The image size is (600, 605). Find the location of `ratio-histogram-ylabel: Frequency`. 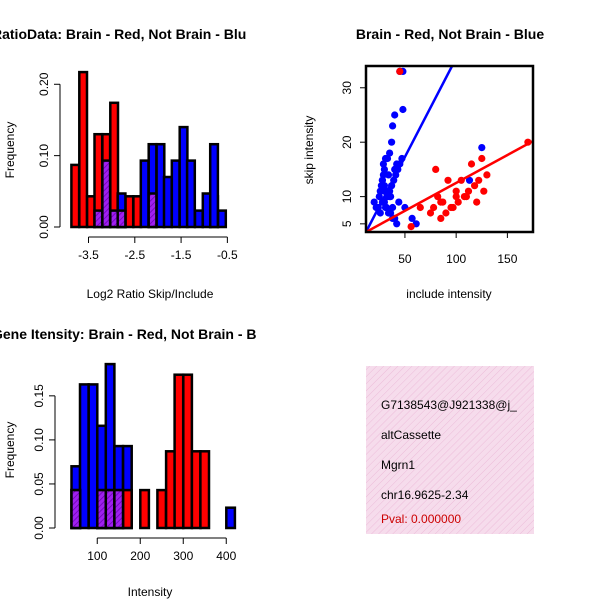

ratio-histogram-ylabel: Frequency is located at coordinates (10, 150).